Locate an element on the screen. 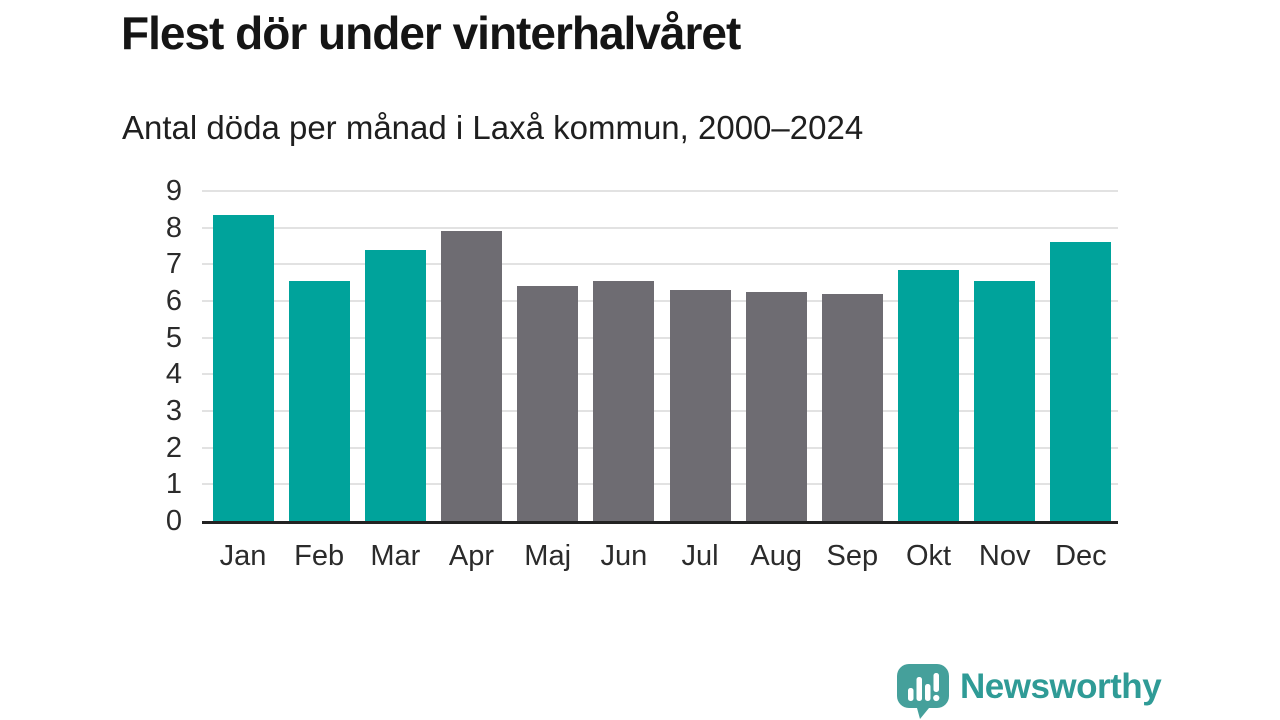 This screenshot has width=1280, height=720. y-axis-label: 8 is located at coordinates (173, 227).